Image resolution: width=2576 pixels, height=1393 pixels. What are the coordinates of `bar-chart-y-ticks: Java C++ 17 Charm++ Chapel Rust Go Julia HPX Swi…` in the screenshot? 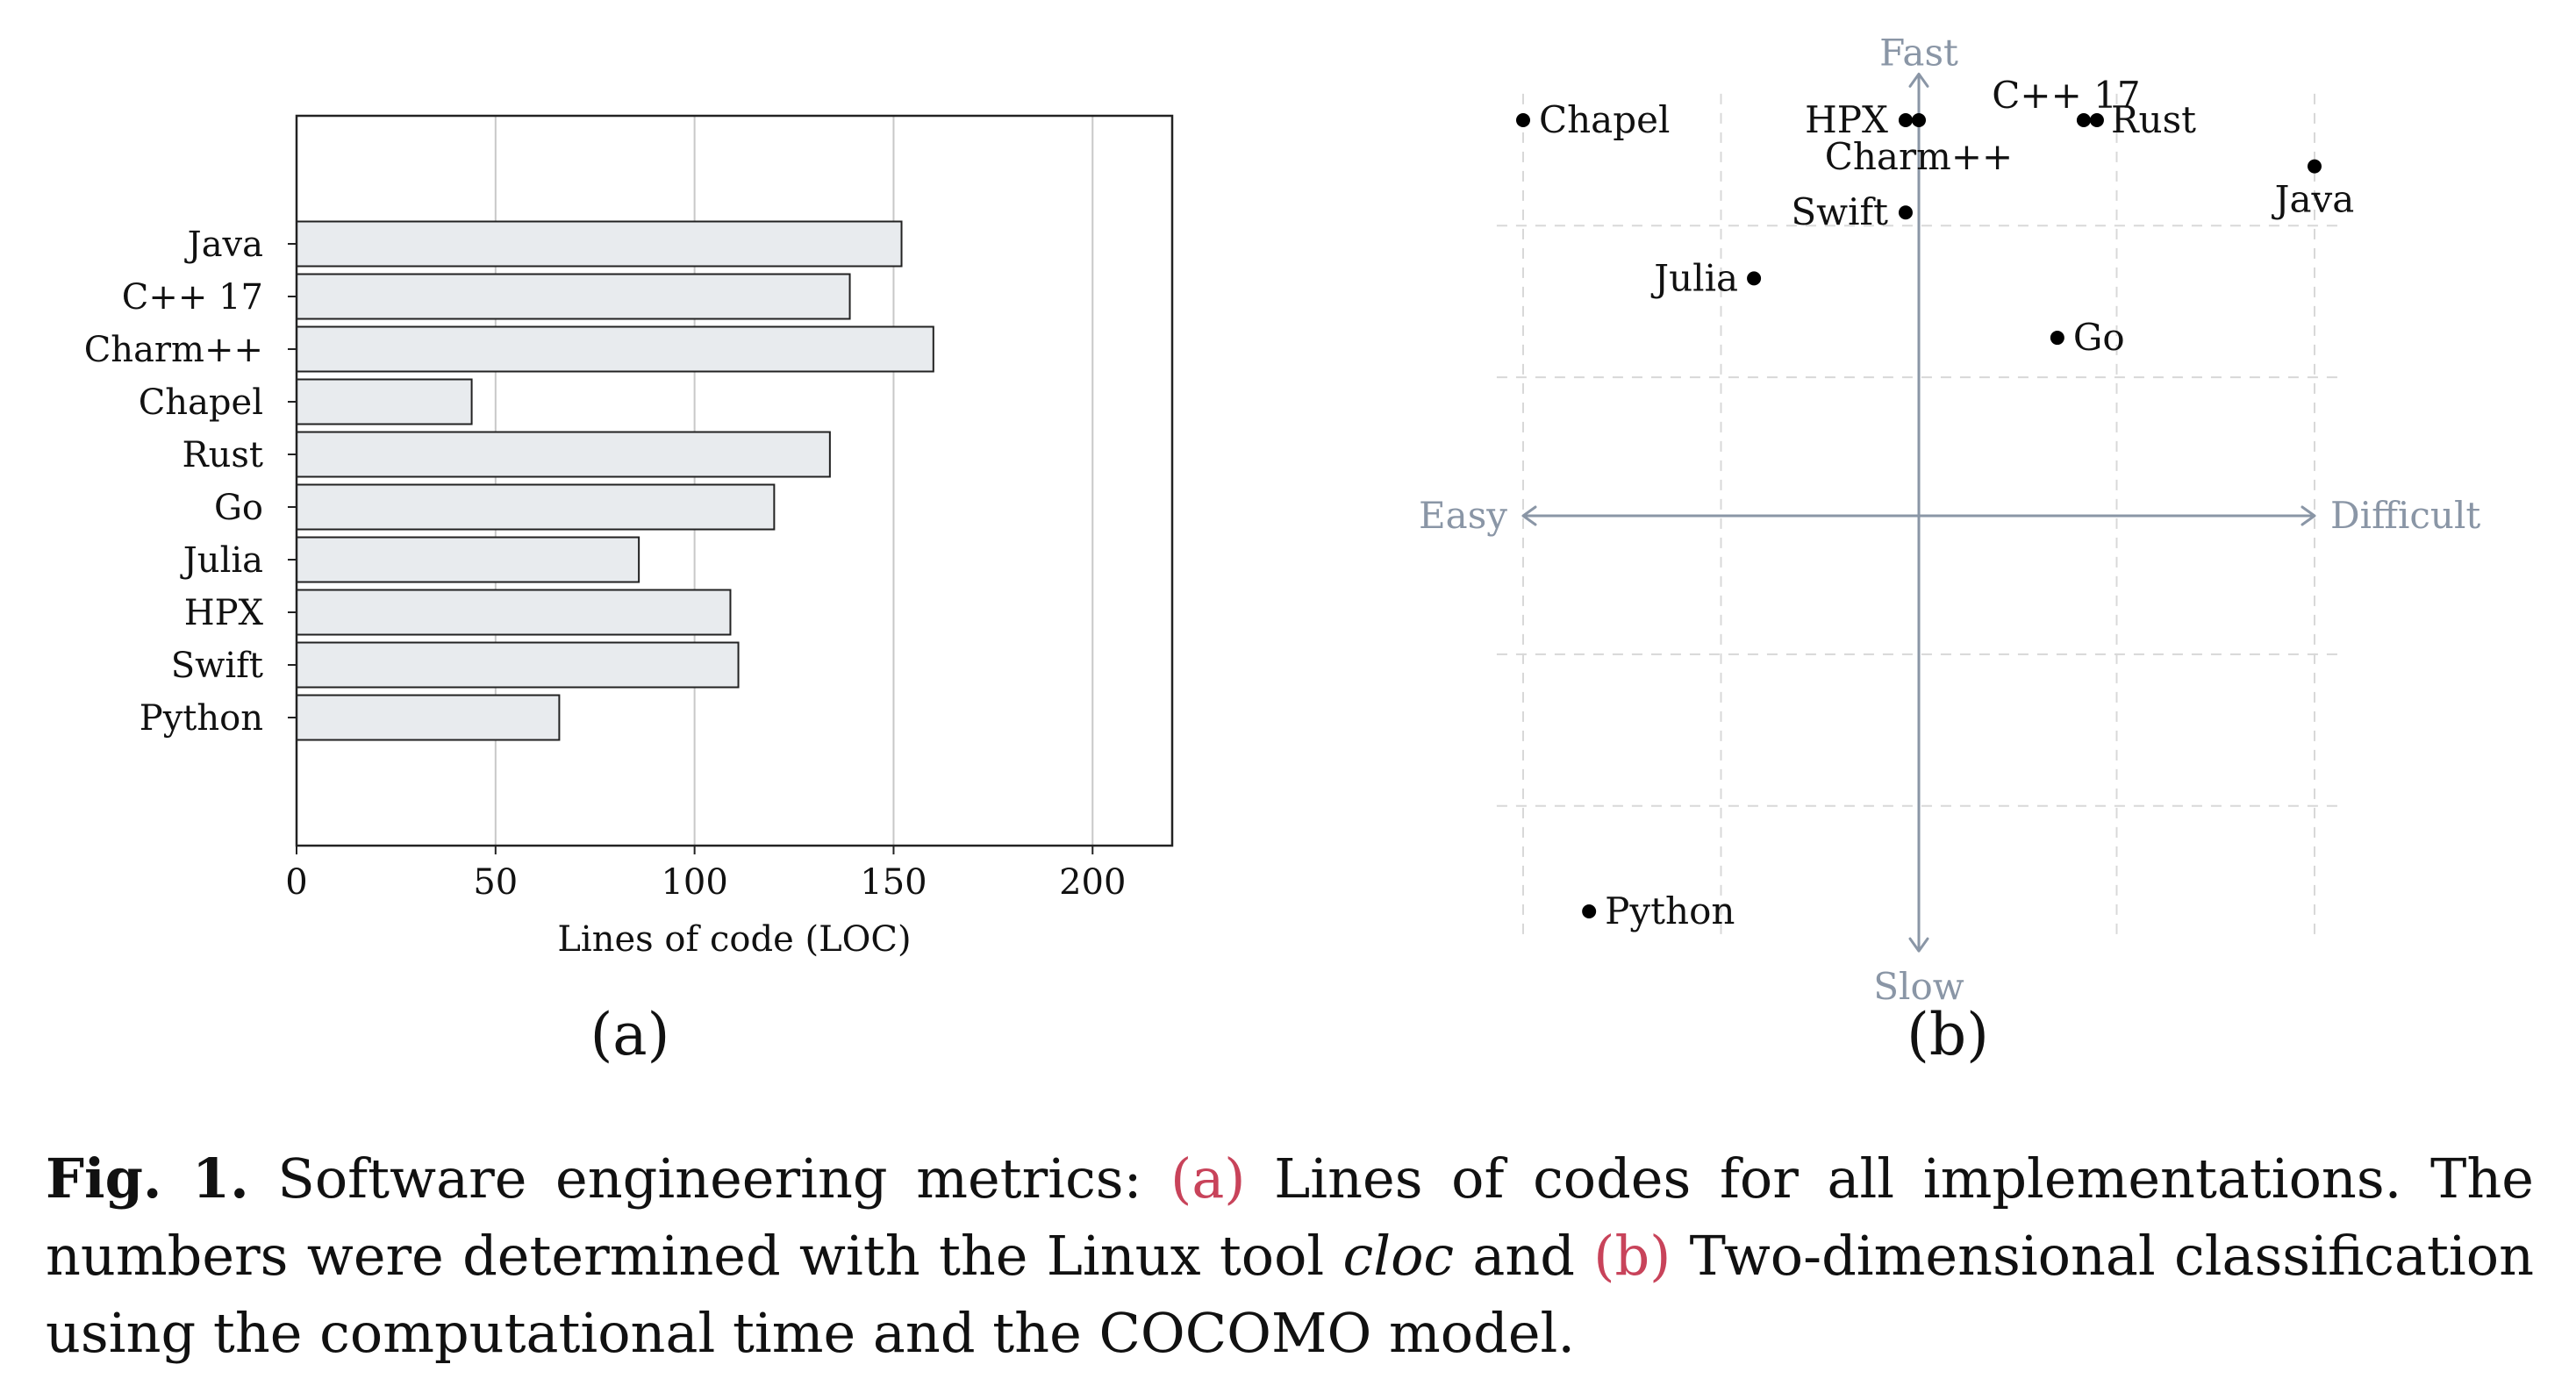 It's located at (190, 482).